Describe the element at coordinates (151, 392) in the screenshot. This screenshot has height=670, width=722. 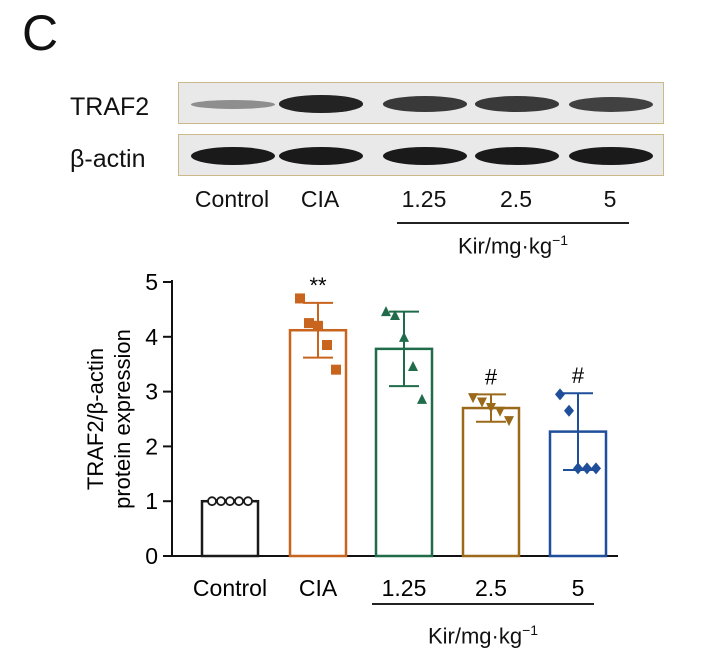
I see `y-tick-label: 3` at that location.